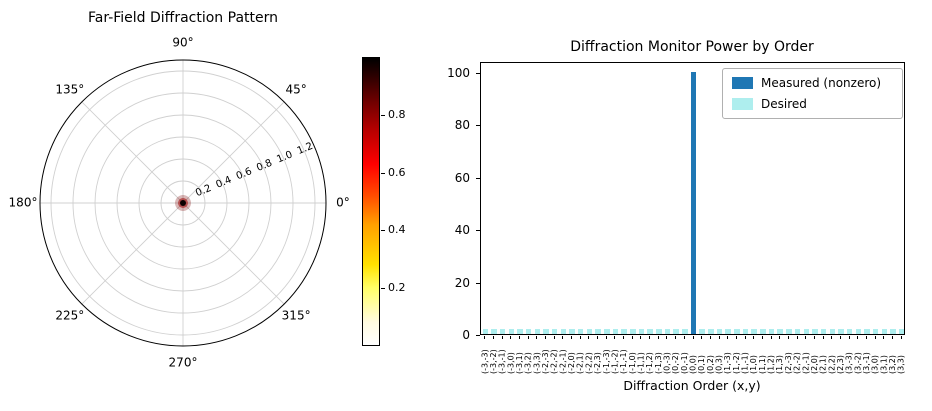 This screenshot has height=411, width=932. I want to click on x-tick-label: (-3,0), so click(511, 363).